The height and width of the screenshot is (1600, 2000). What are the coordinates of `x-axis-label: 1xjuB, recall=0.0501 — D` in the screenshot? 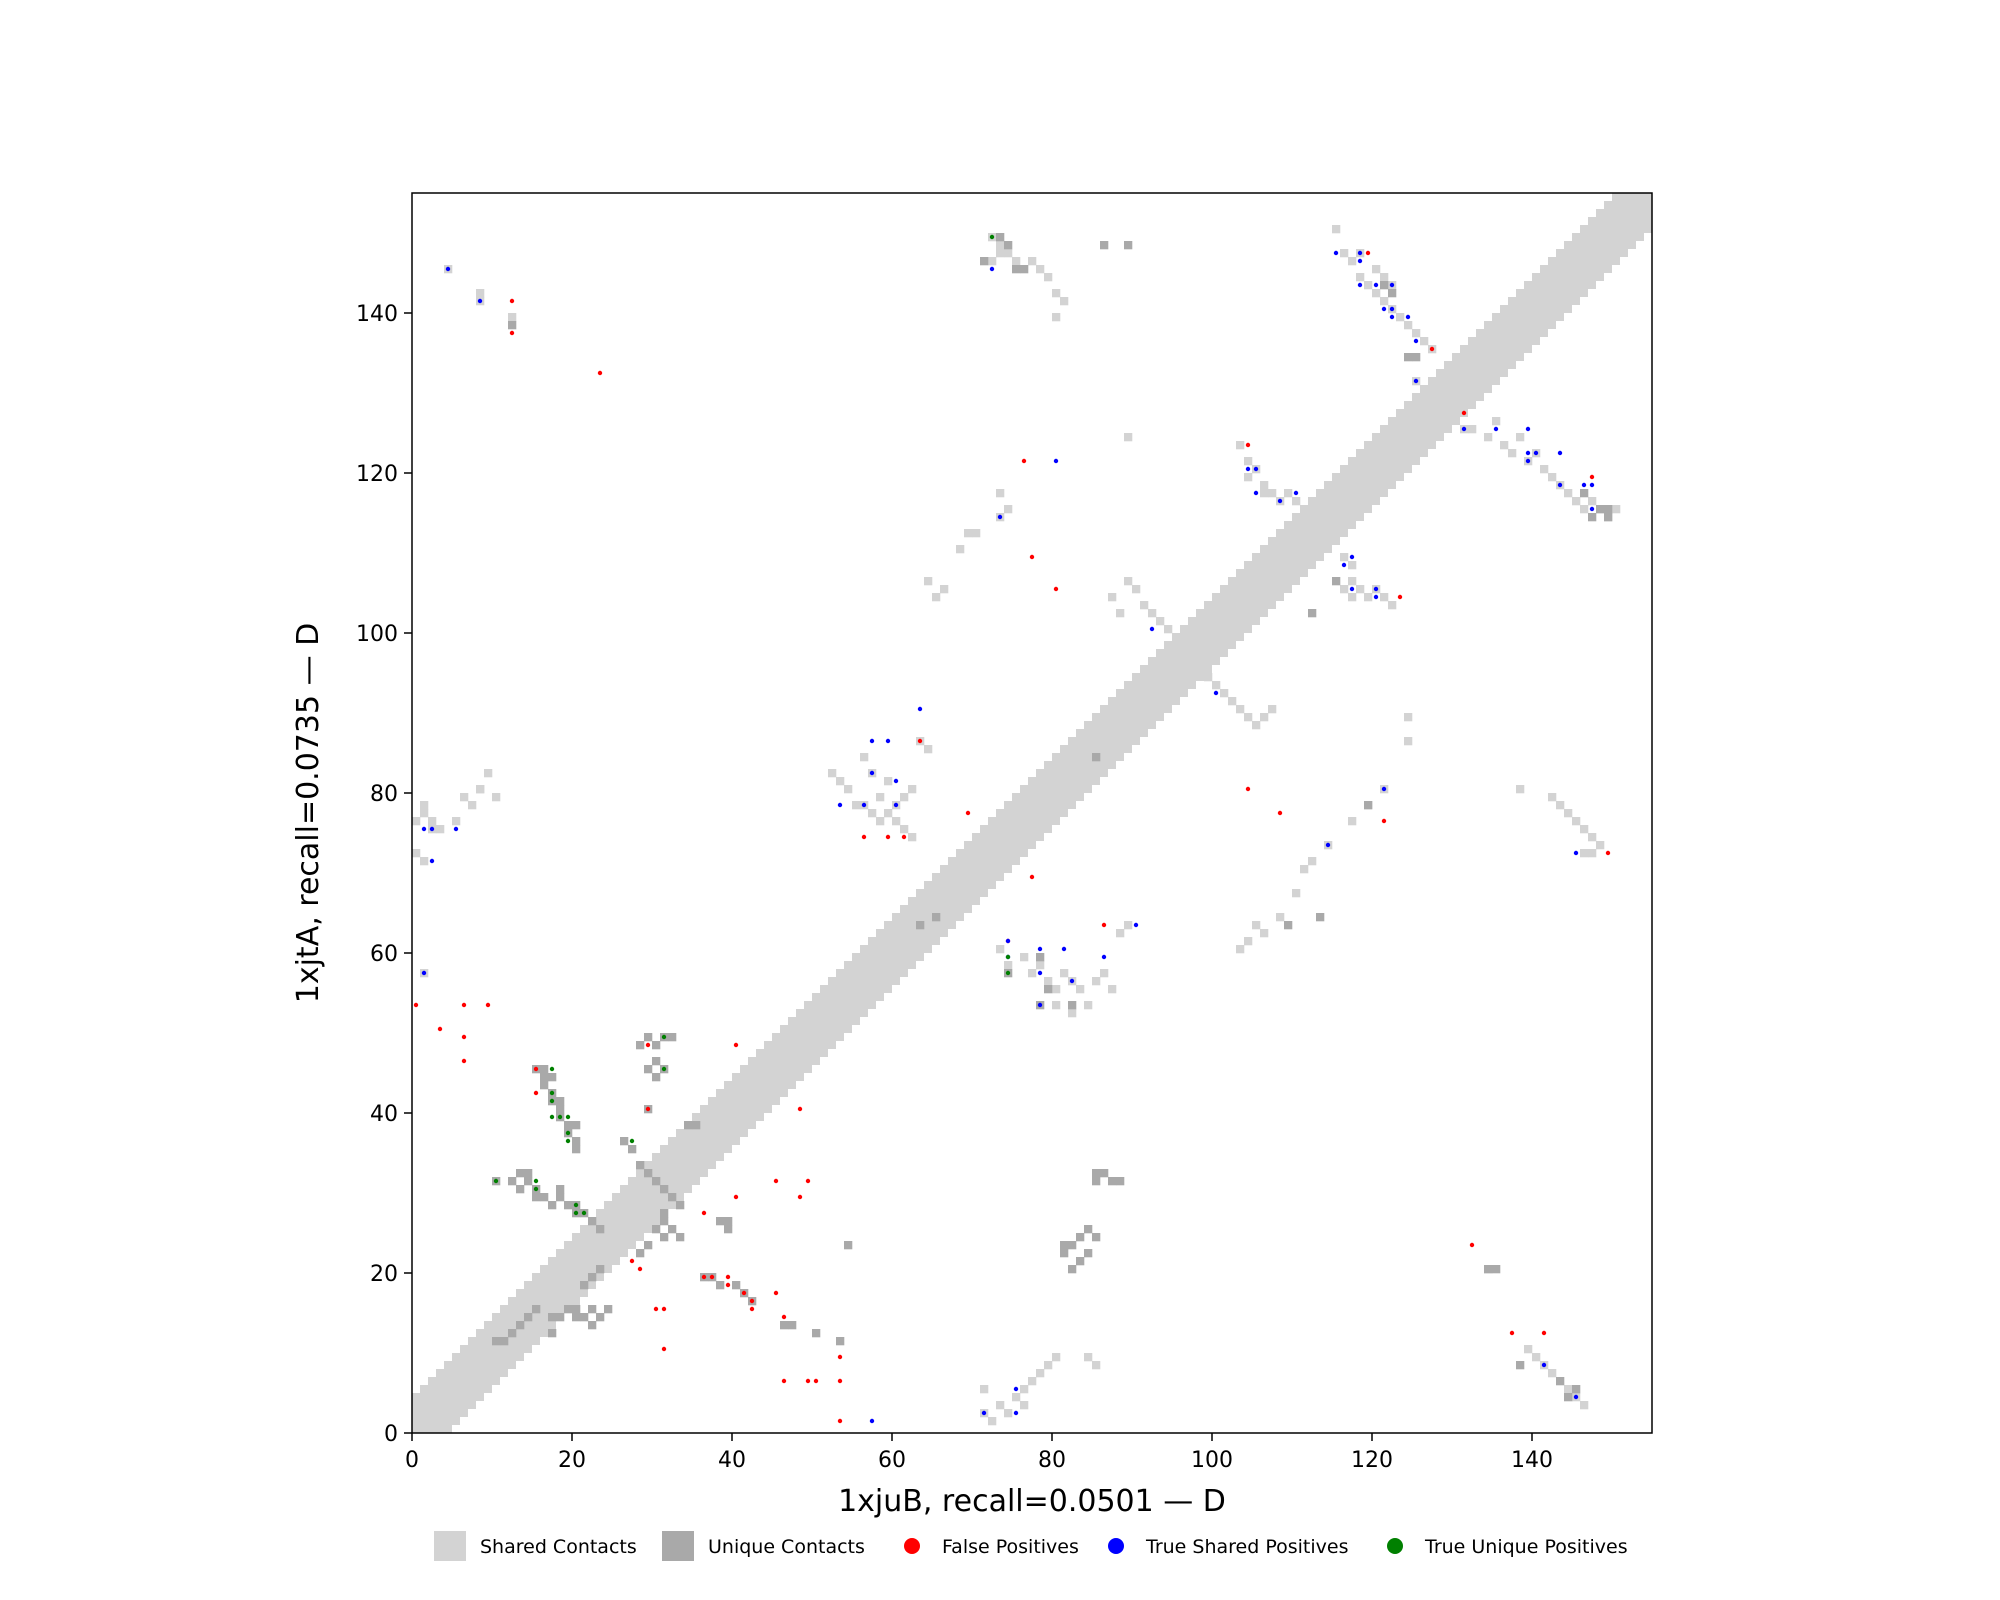 It's located at (1032, 1501).